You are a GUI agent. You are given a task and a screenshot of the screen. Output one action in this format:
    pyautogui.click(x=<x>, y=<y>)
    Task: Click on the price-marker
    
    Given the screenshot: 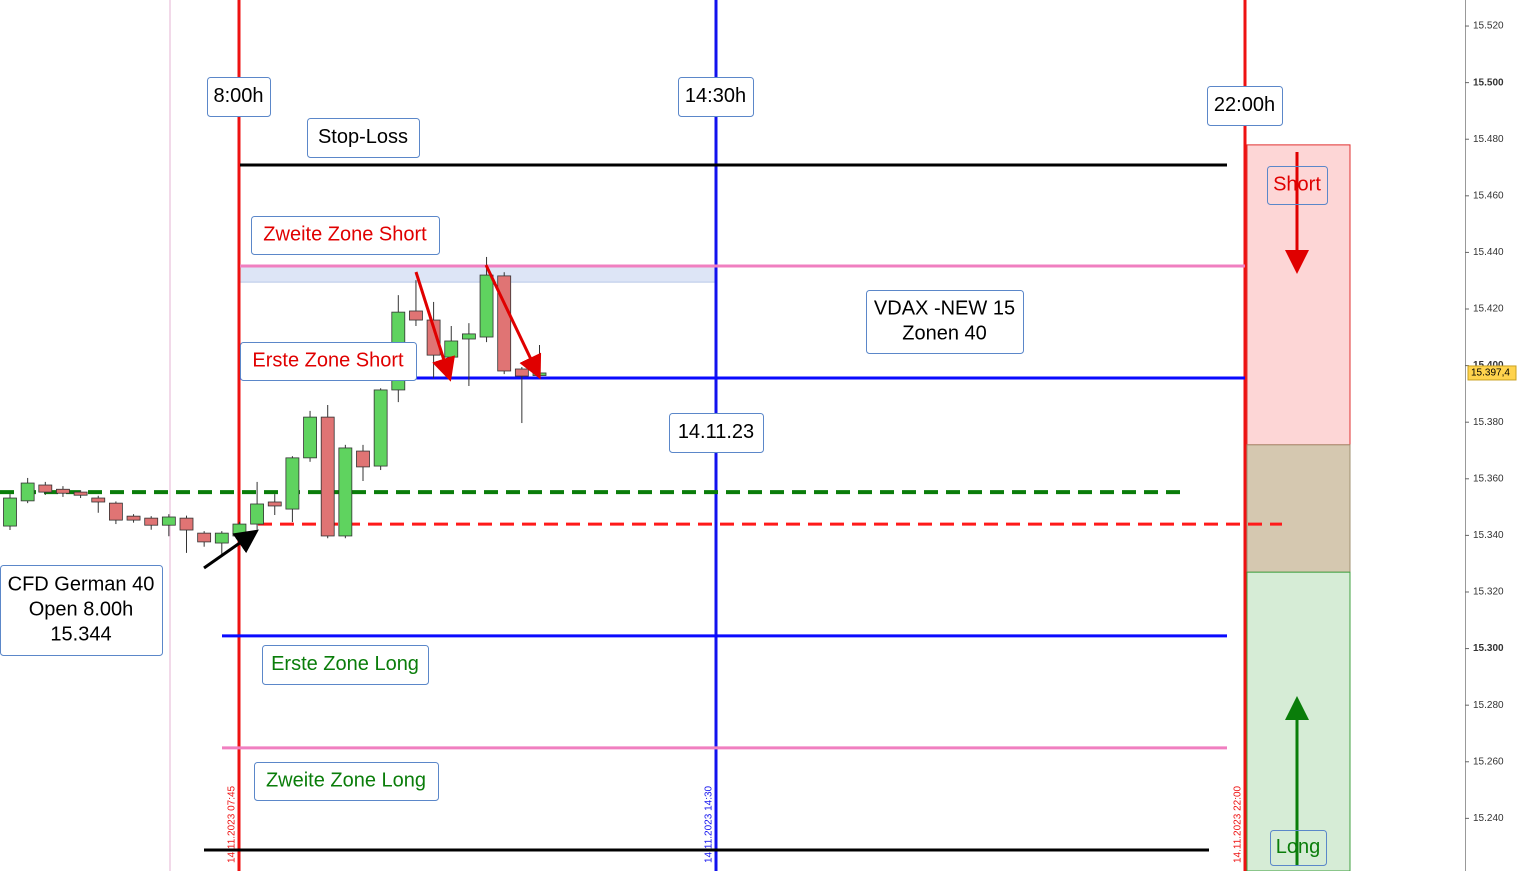 What is the action you would take?
    pyautogui.click(x=1492, y=373)
    